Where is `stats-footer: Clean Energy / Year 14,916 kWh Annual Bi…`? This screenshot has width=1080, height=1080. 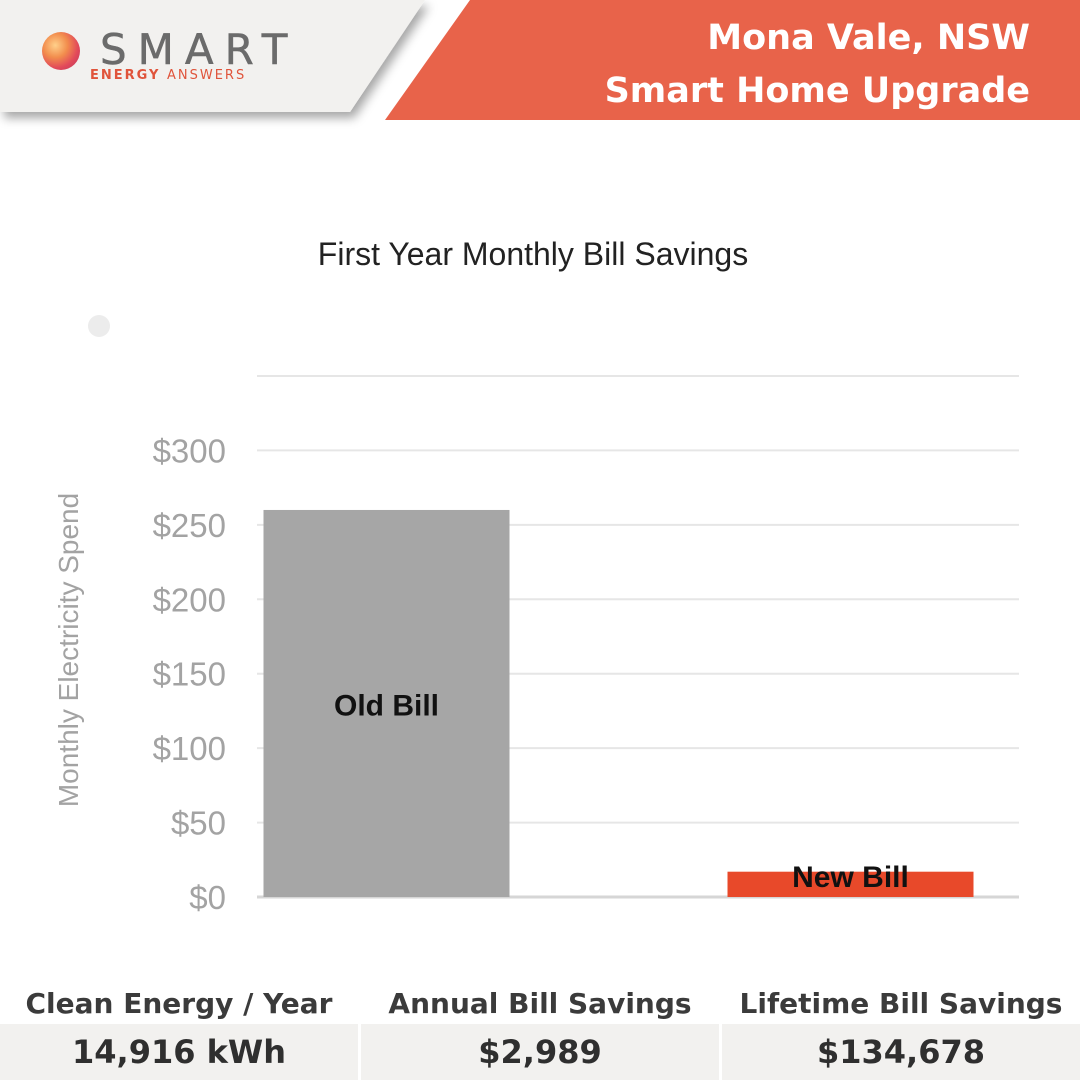 stats-footer: Clean Energy / Year 14,916 kWh Annual Bi… is located at coordinates (540, 1029).